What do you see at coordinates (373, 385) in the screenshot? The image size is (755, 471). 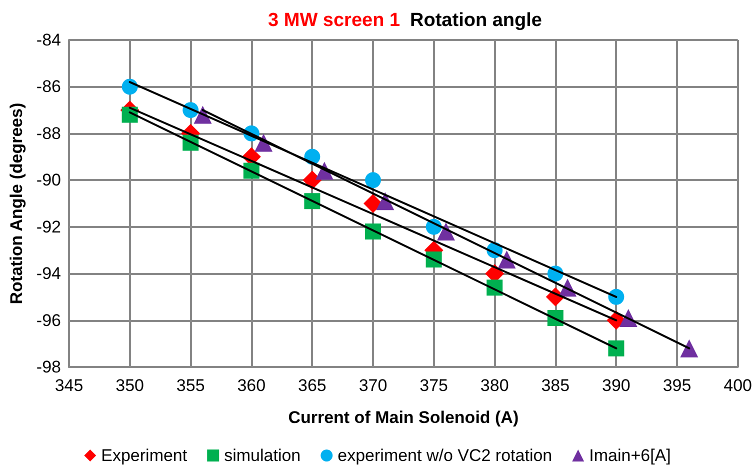 I see `x-tick-label: 370` at bounding box center [373, 385].